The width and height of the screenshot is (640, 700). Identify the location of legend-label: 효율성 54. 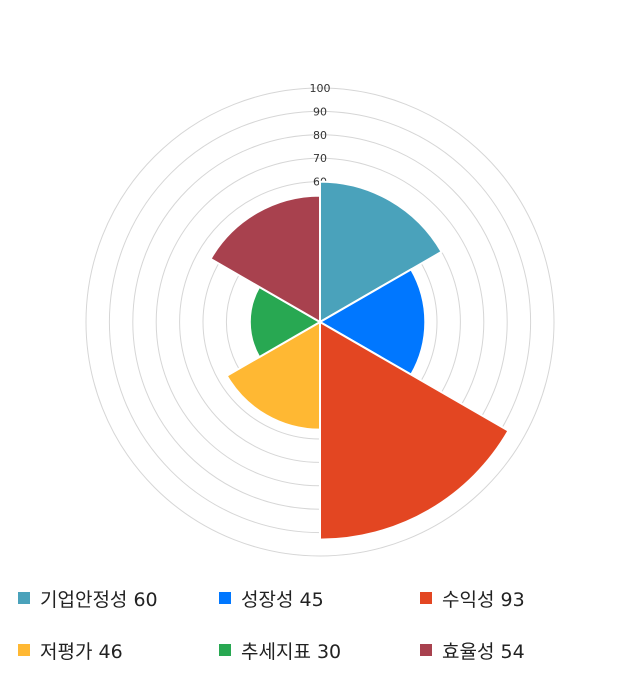
(483, 651).